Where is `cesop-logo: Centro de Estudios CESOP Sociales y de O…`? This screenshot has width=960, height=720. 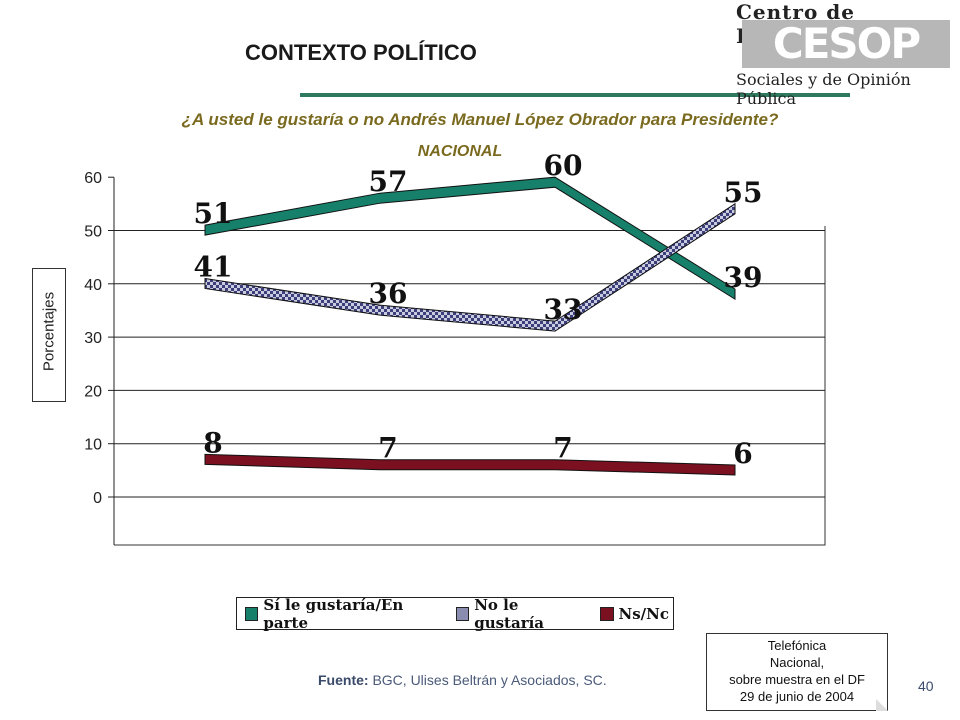
cesop-logo: Centro de Estudios CESOP Sociales y de O… is located at coordinates (846, 54).